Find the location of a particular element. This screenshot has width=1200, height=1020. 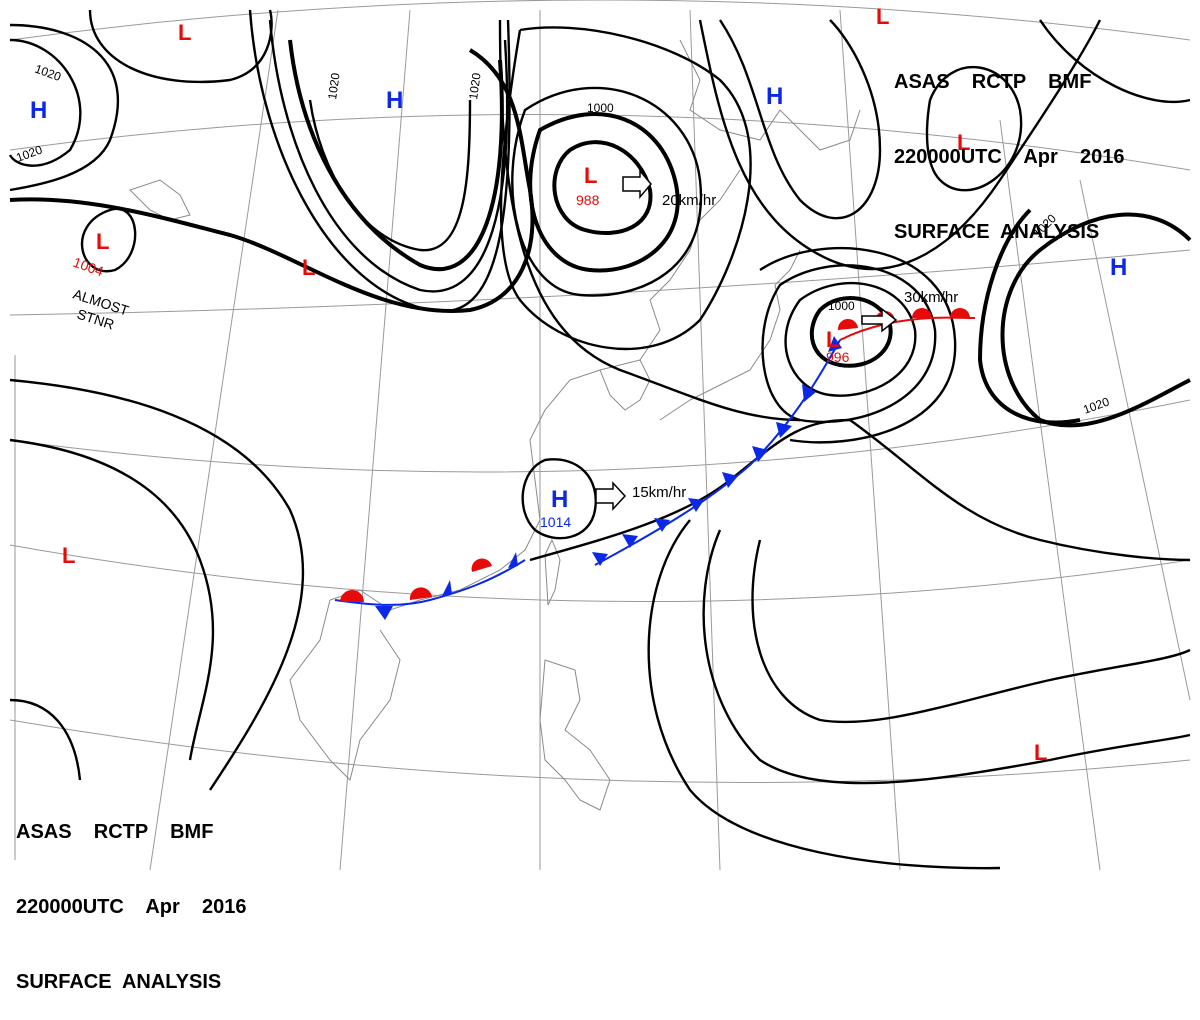

isobar-west-trough is located at coordinates (112, 599).